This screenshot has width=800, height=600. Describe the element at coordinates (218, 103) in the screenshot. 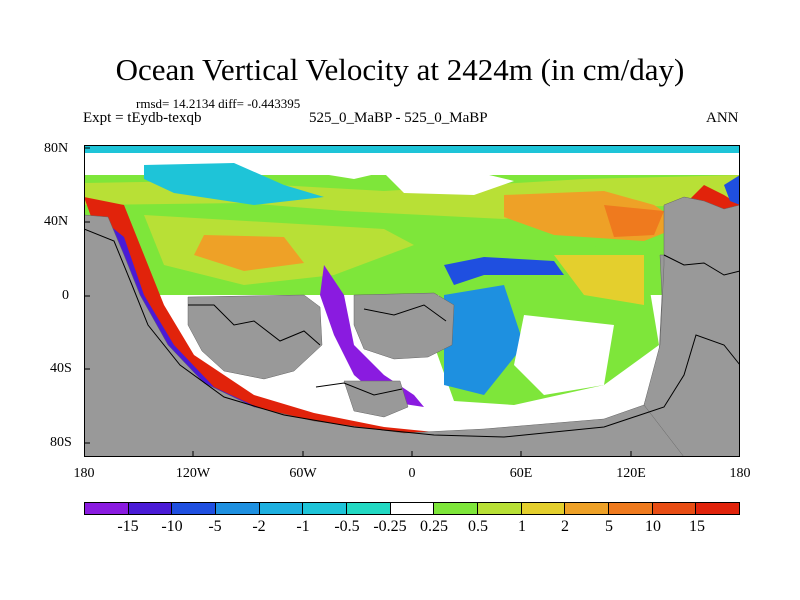

I see `stats-label: rmsd= 14.2134 diff= -0.443395` at that location.